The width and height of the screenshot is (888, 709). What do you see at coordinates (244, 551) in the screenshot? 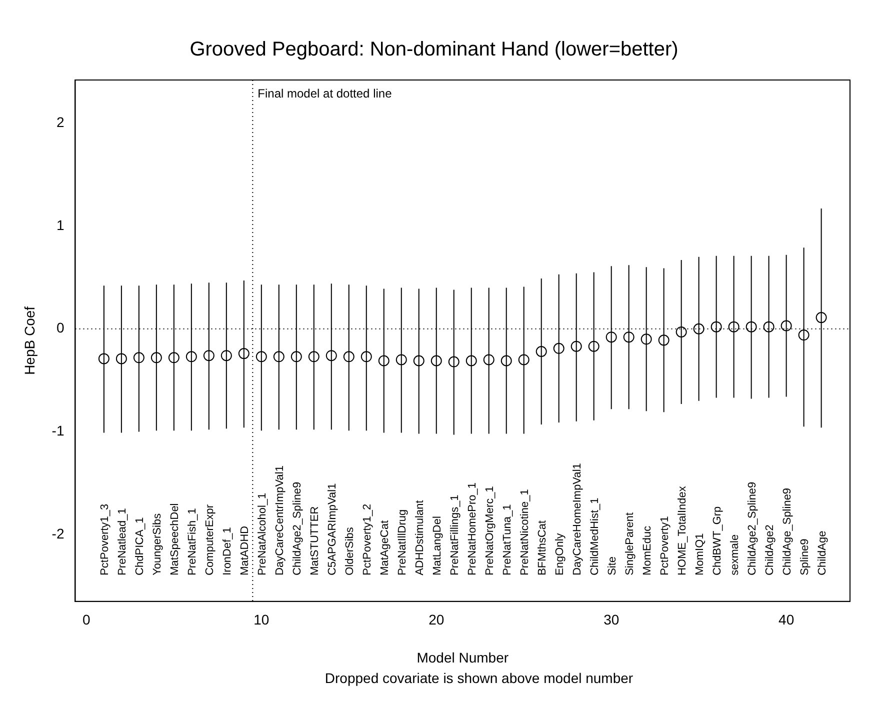
I see `annotation: MatADHD` at bounding box center [244, 551].